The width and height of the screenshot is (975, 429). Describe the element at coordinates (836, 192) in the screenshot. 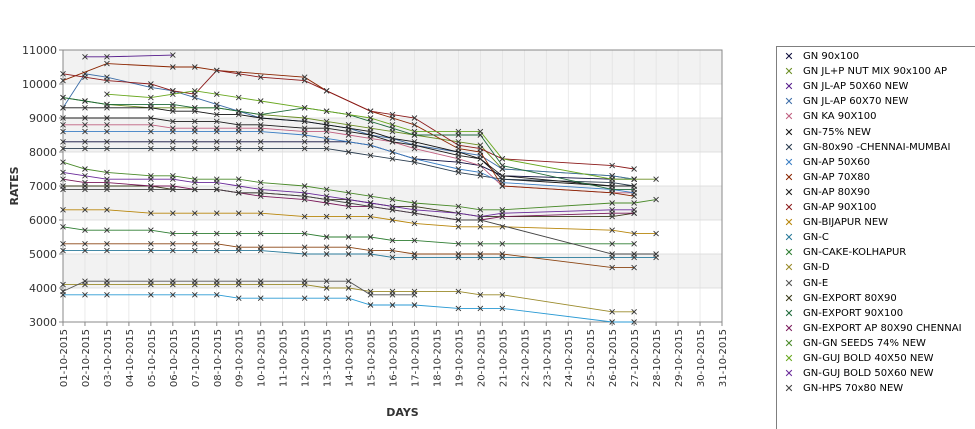

I see `legend-label: GN-AP 80X90` at that location.